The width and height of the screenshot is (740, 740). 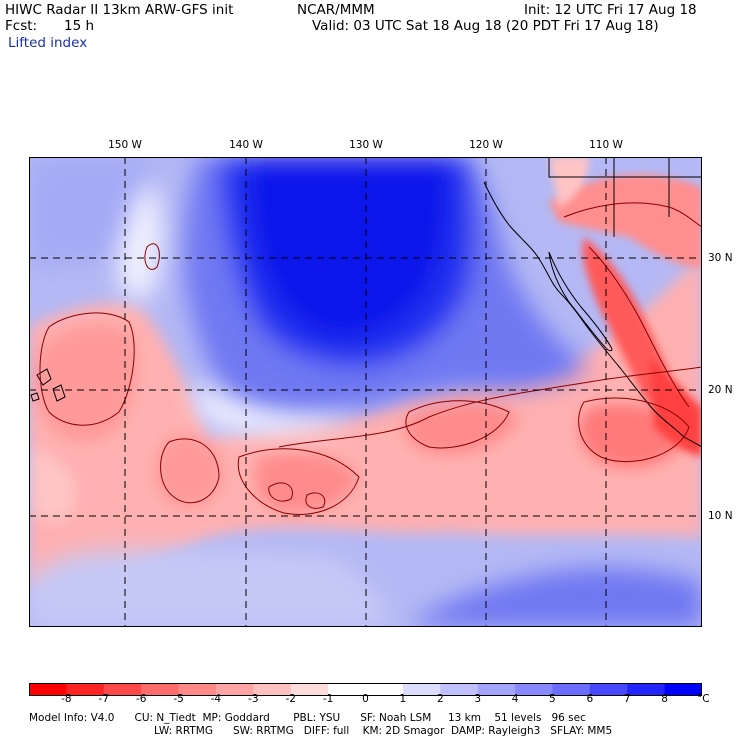 What do you see at coordinates (720, 390) in the screenshot?
I see `latitude-label: 20 N` at bounding box center [720, 390].